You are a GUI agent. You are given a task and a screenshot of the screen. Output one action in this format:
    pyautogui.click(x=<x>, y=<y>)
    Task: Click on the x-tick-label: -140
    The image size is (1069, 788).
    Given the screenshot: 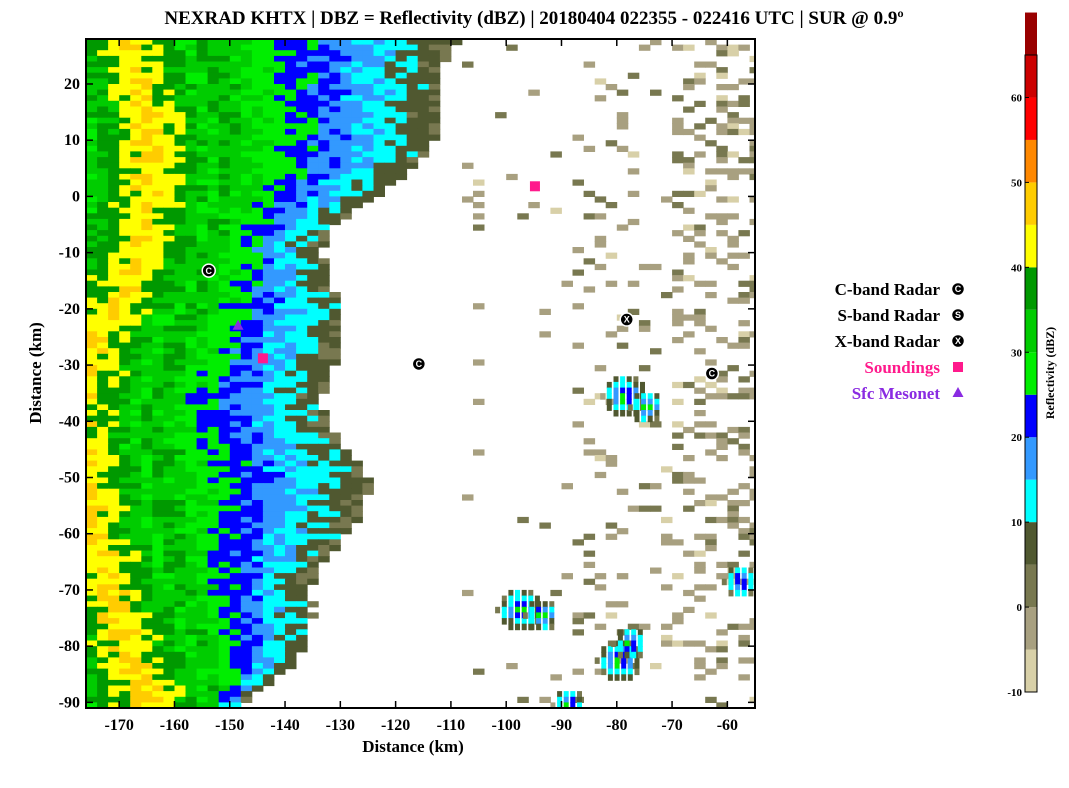 What is the action you would take?
    pyautogui.click(x=284, y=725)
    